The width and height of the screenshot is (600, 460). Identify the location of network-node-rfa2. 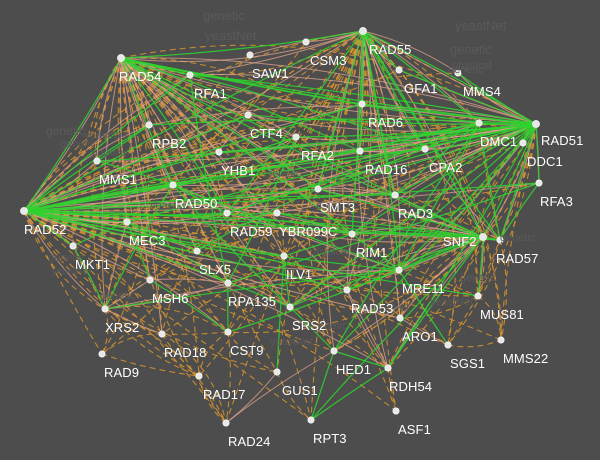
(296, 137).